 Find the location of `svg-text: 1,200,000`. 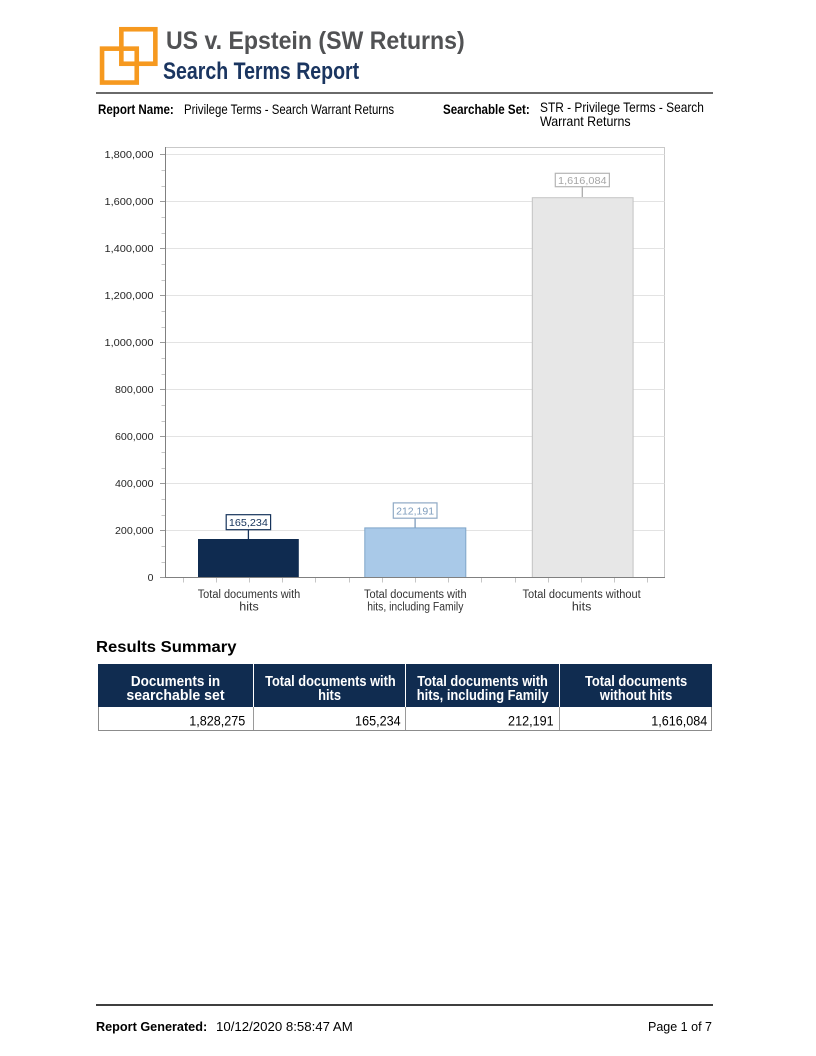

svg-text: 1,200,000 is located at coordinates (129, 296).